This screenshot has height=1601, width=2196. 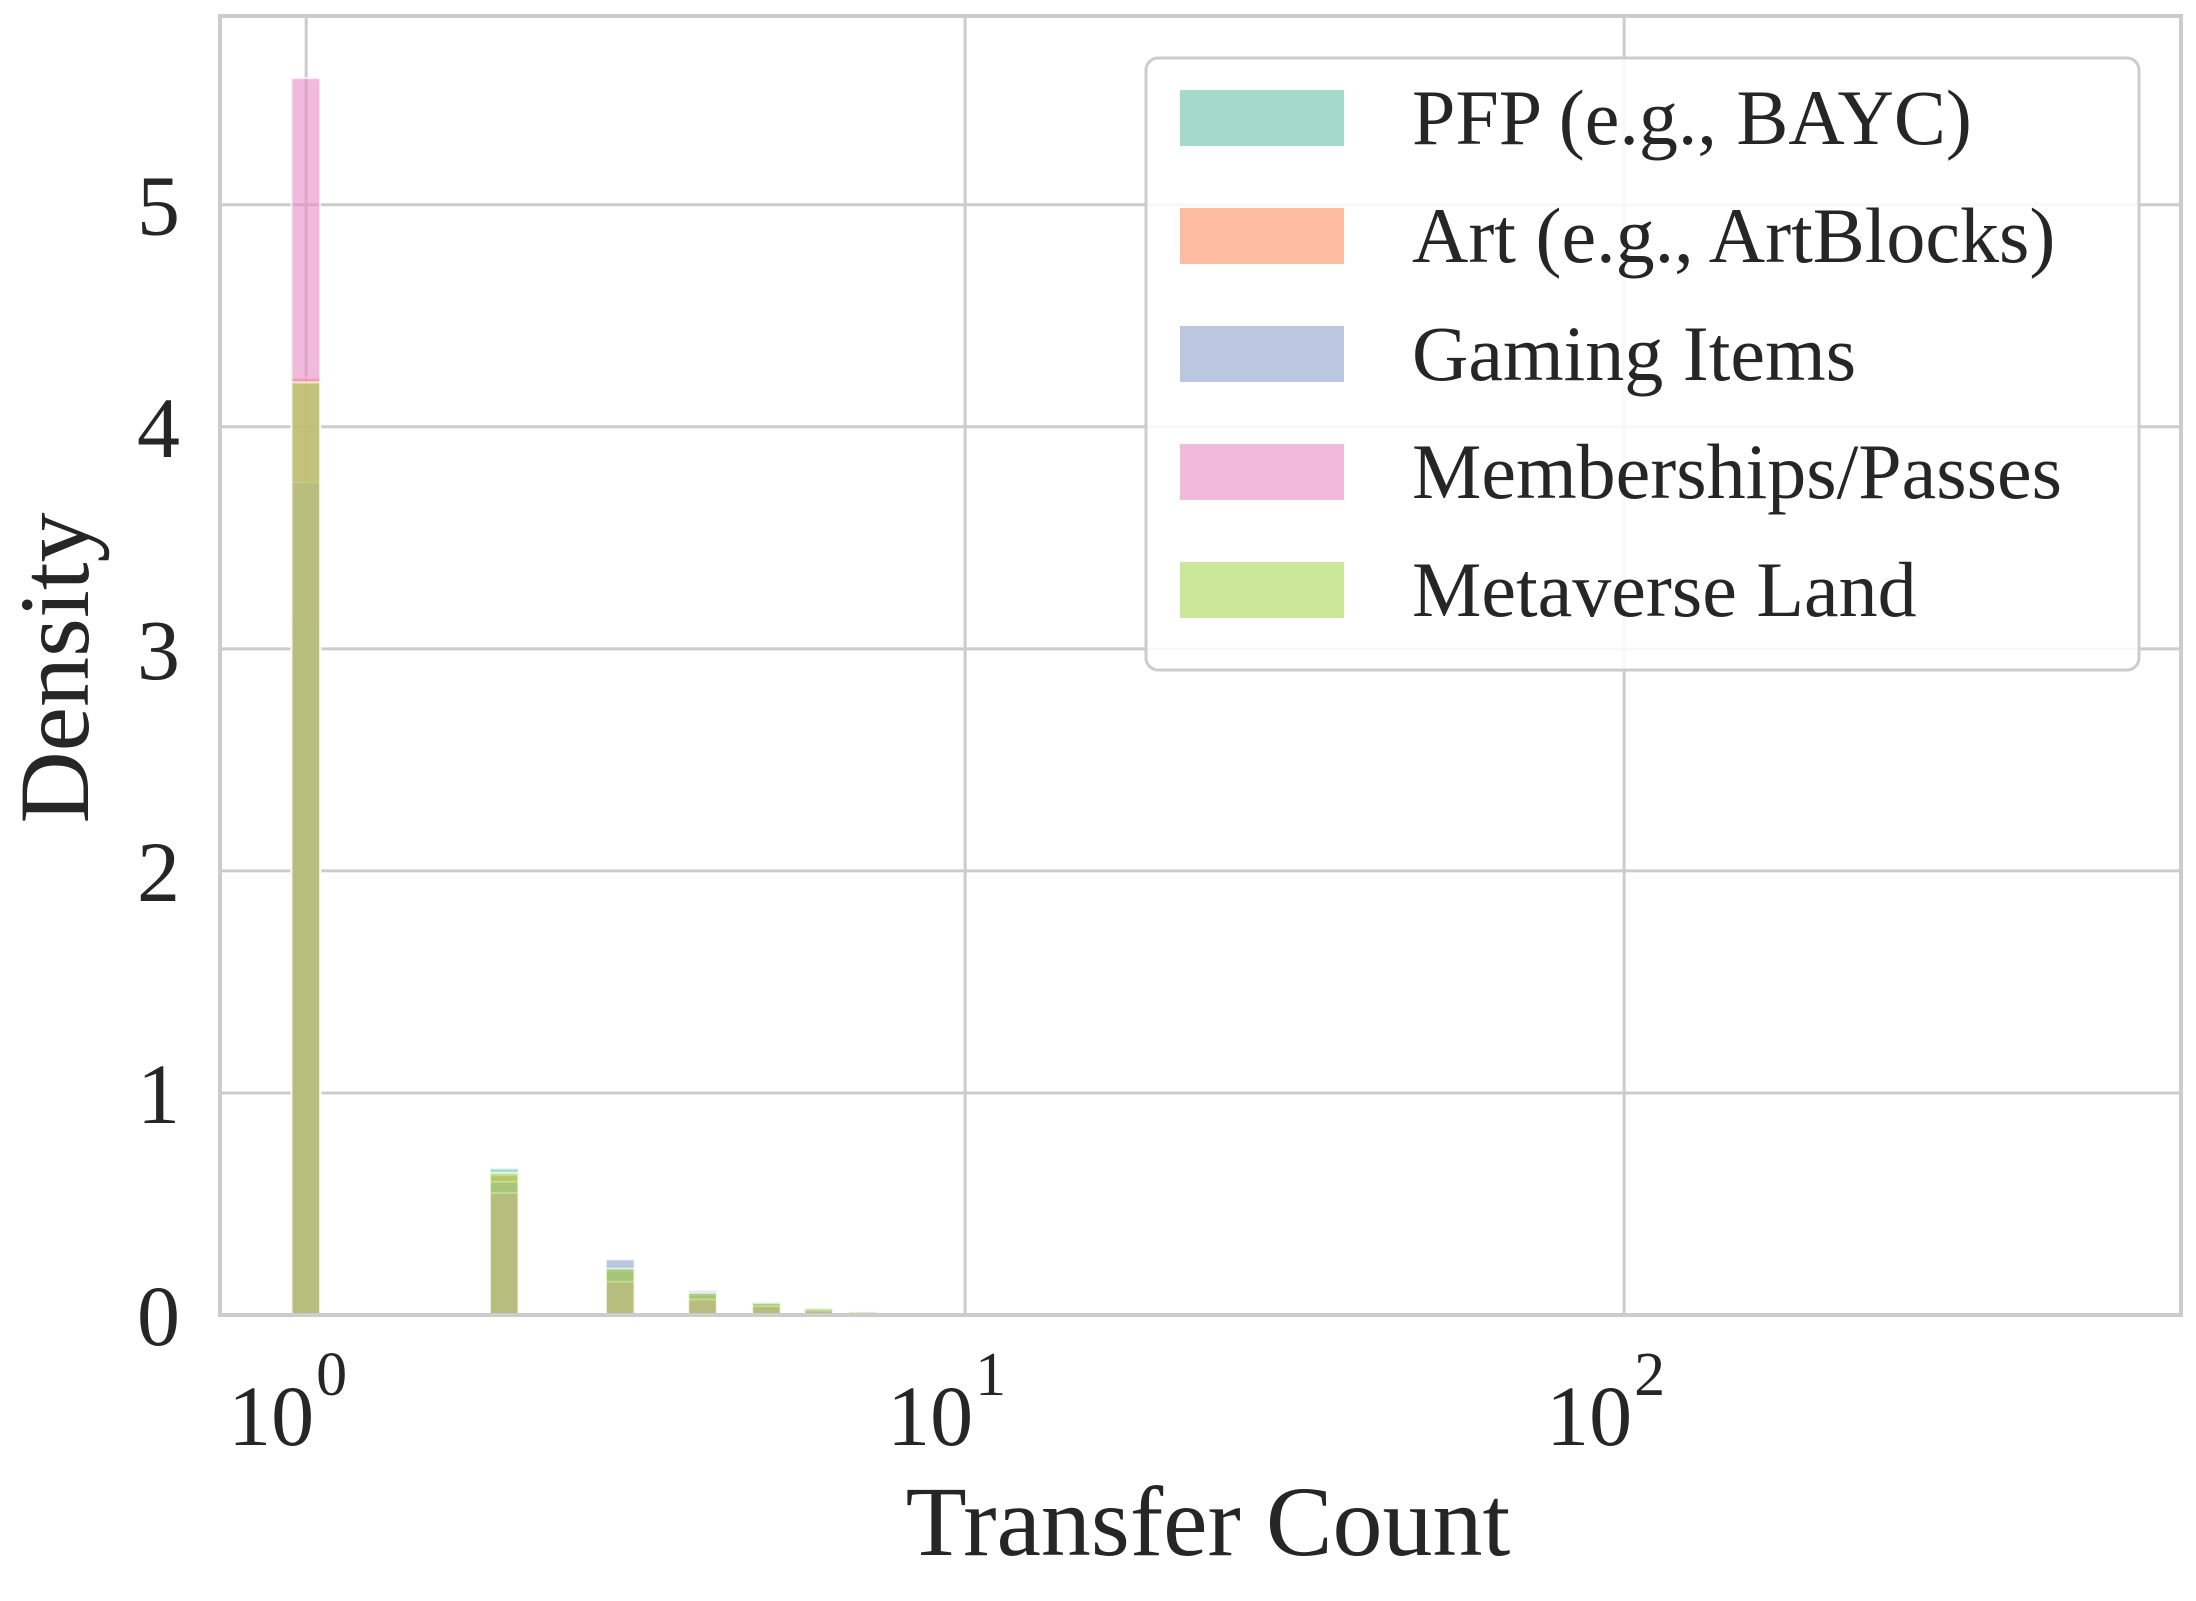 What do you see at coordinates (158, 650) in the screenshot?
I see `y-tick-label: 3` at bounding box center [158, 650].